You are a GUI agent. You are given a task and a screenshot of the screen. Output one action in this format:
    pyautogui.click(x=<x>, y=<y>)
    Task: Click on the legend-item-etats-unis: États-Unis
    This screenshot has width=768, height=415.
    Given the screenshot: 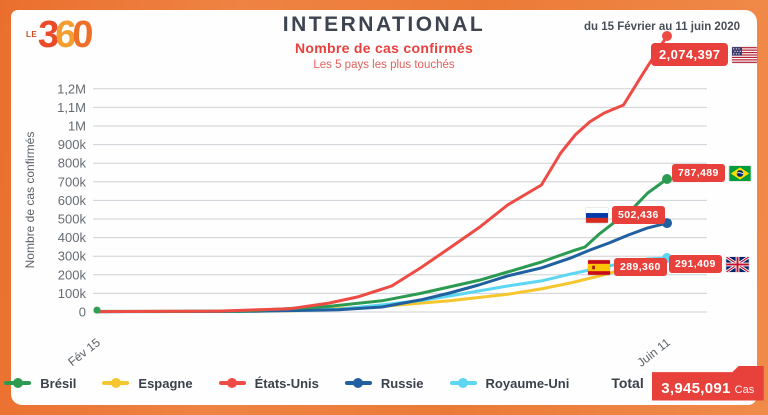 What is the action you would take?
    pyautogui.click(x=268, y=383)
    